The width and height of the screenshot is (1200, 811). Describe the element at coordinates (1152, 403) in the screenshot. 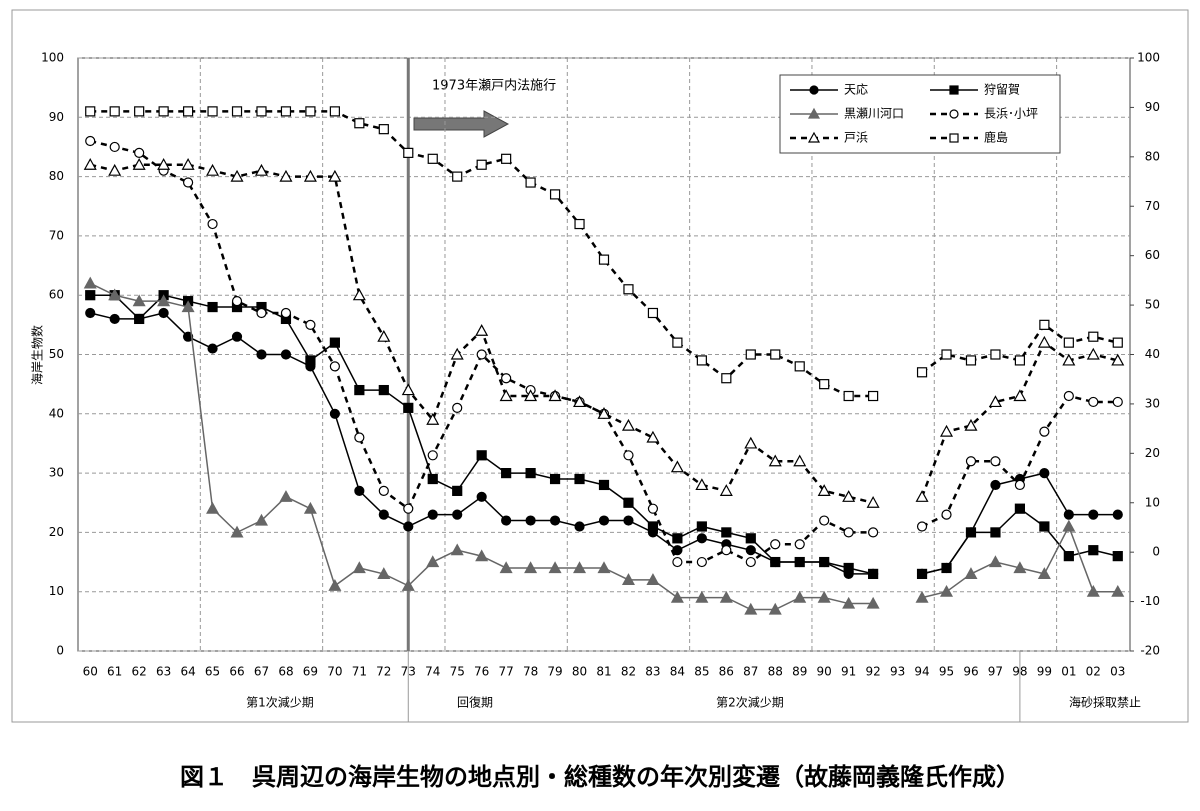

I see `y2-tick-label: 30` at that location.